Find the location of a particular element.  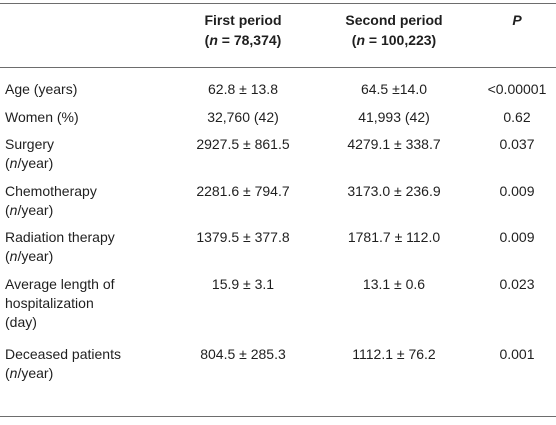

second-period-value: 13.1 ± 0.6 is located at coordinates (394, 284).